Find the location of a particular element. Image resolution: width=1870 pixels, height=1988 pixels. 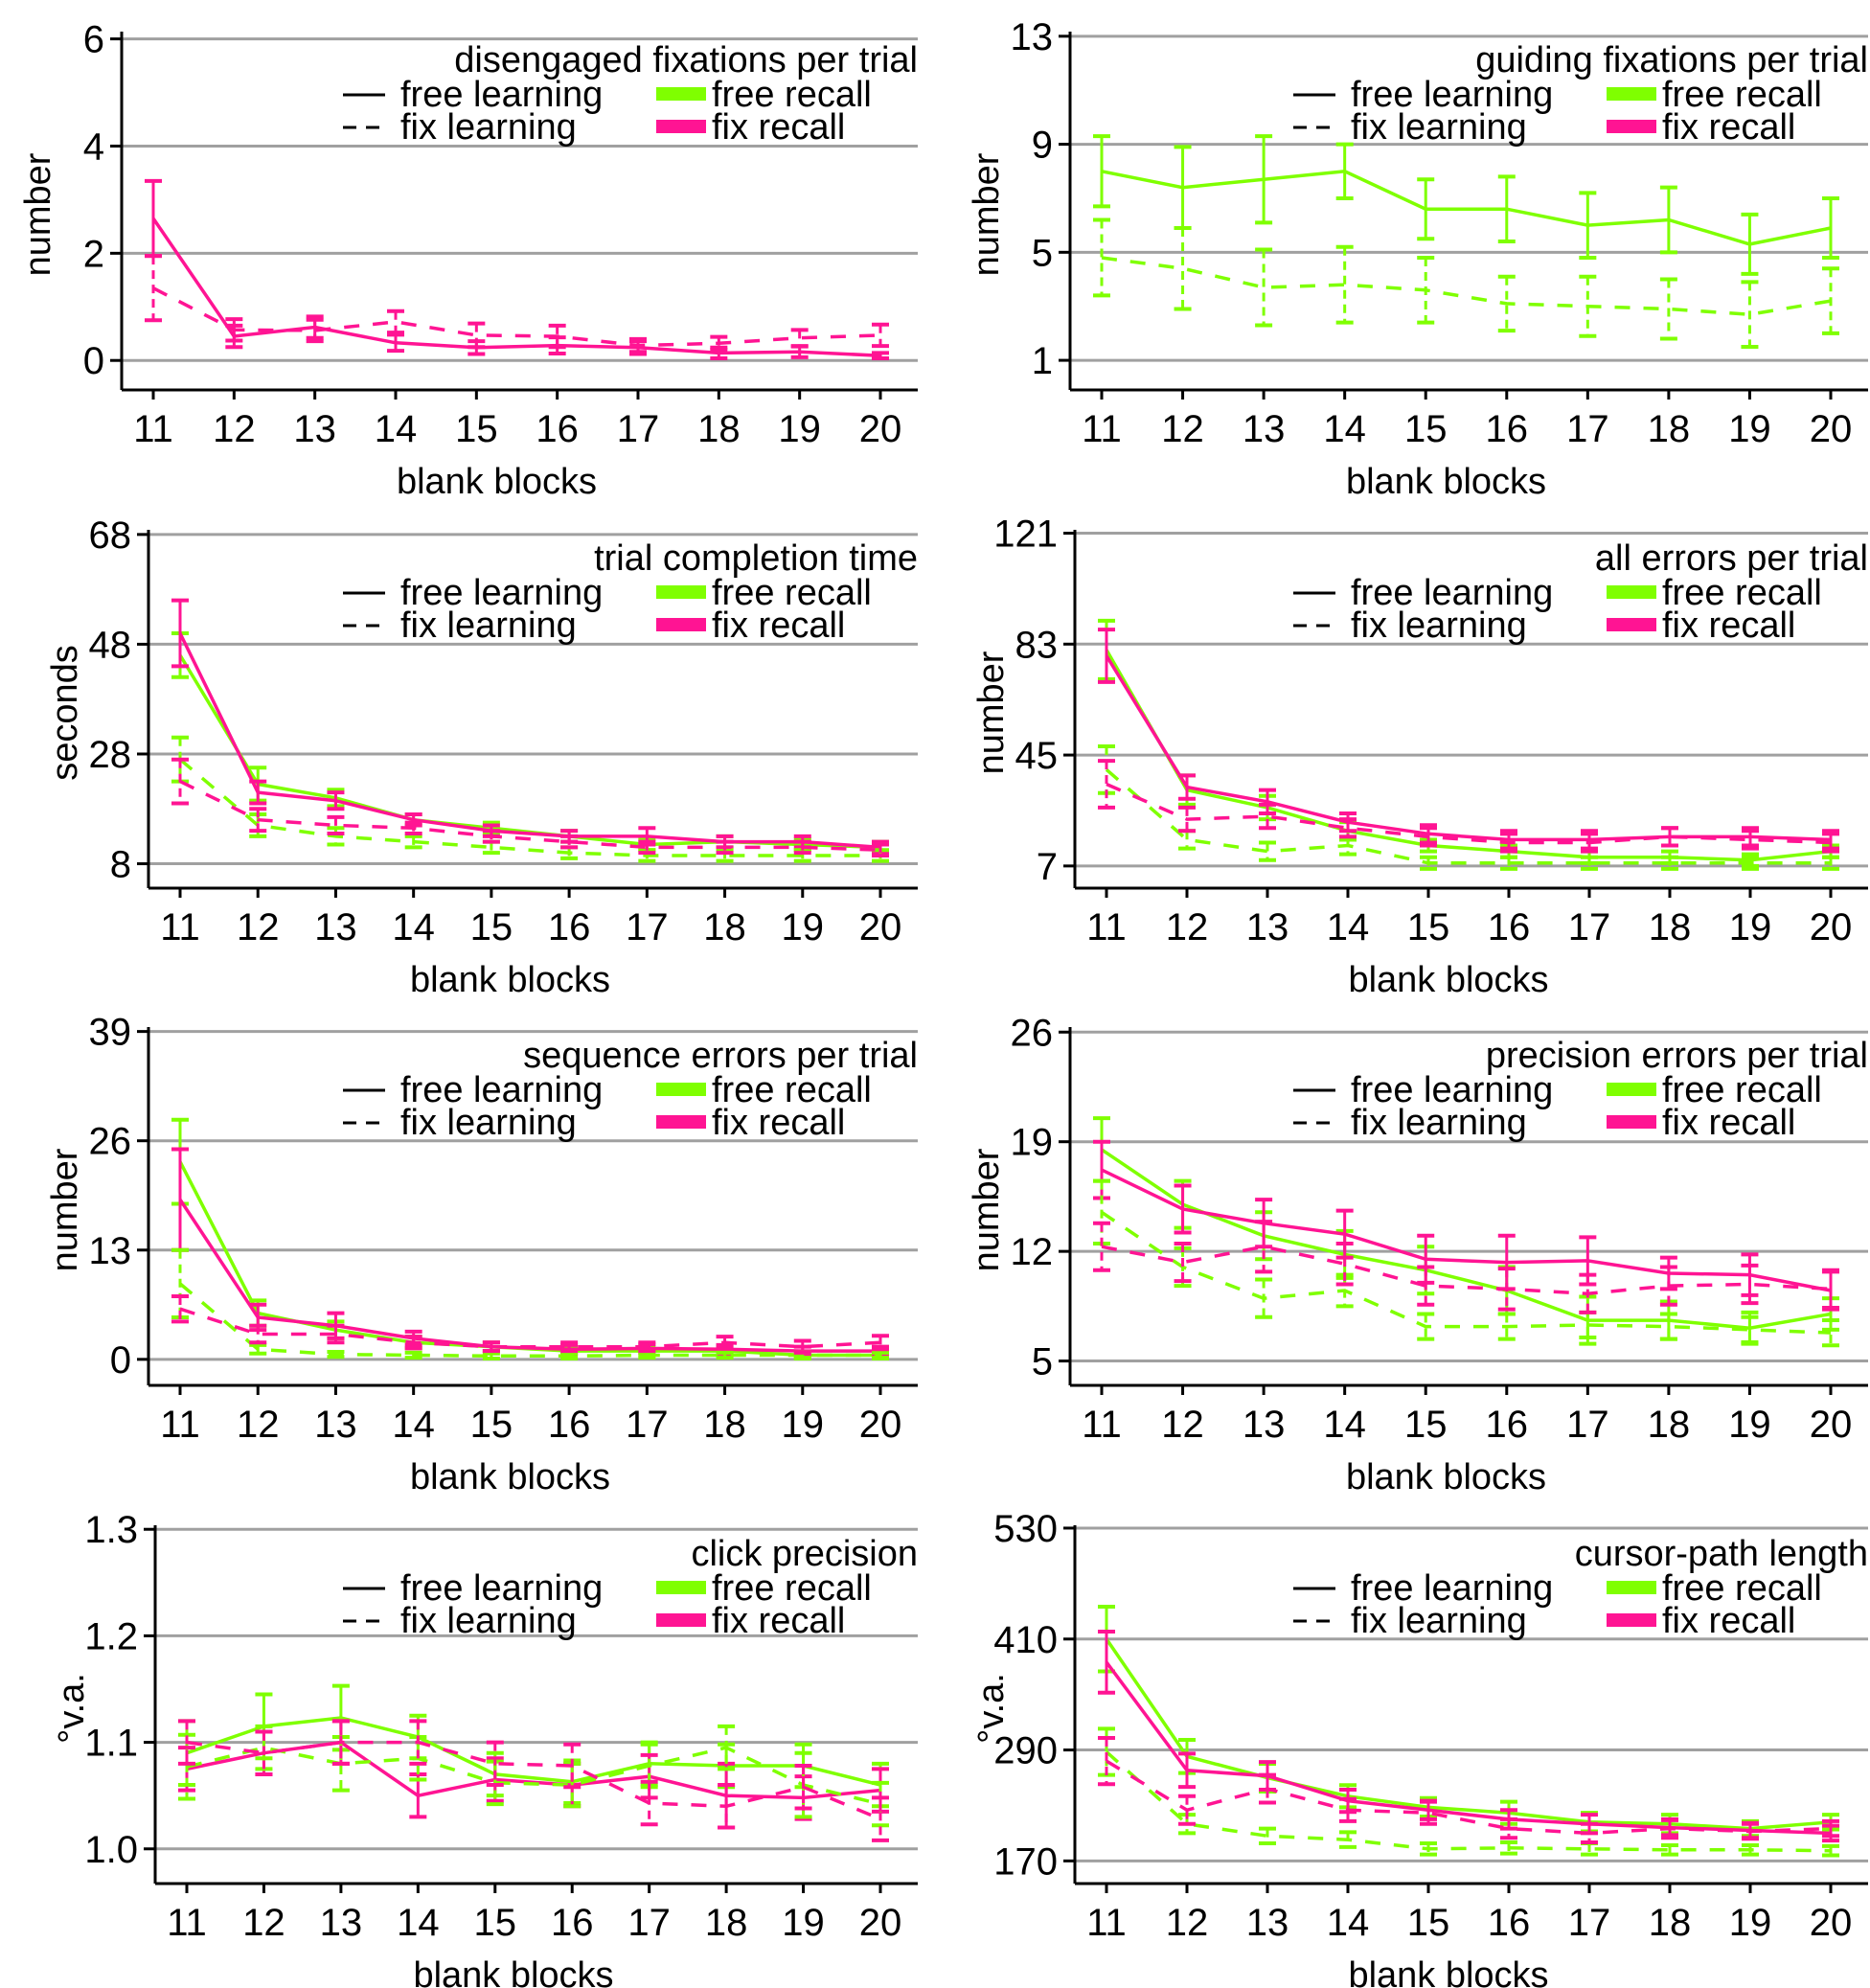

x-tick-label: 13 is located at coordinates (335, 927).